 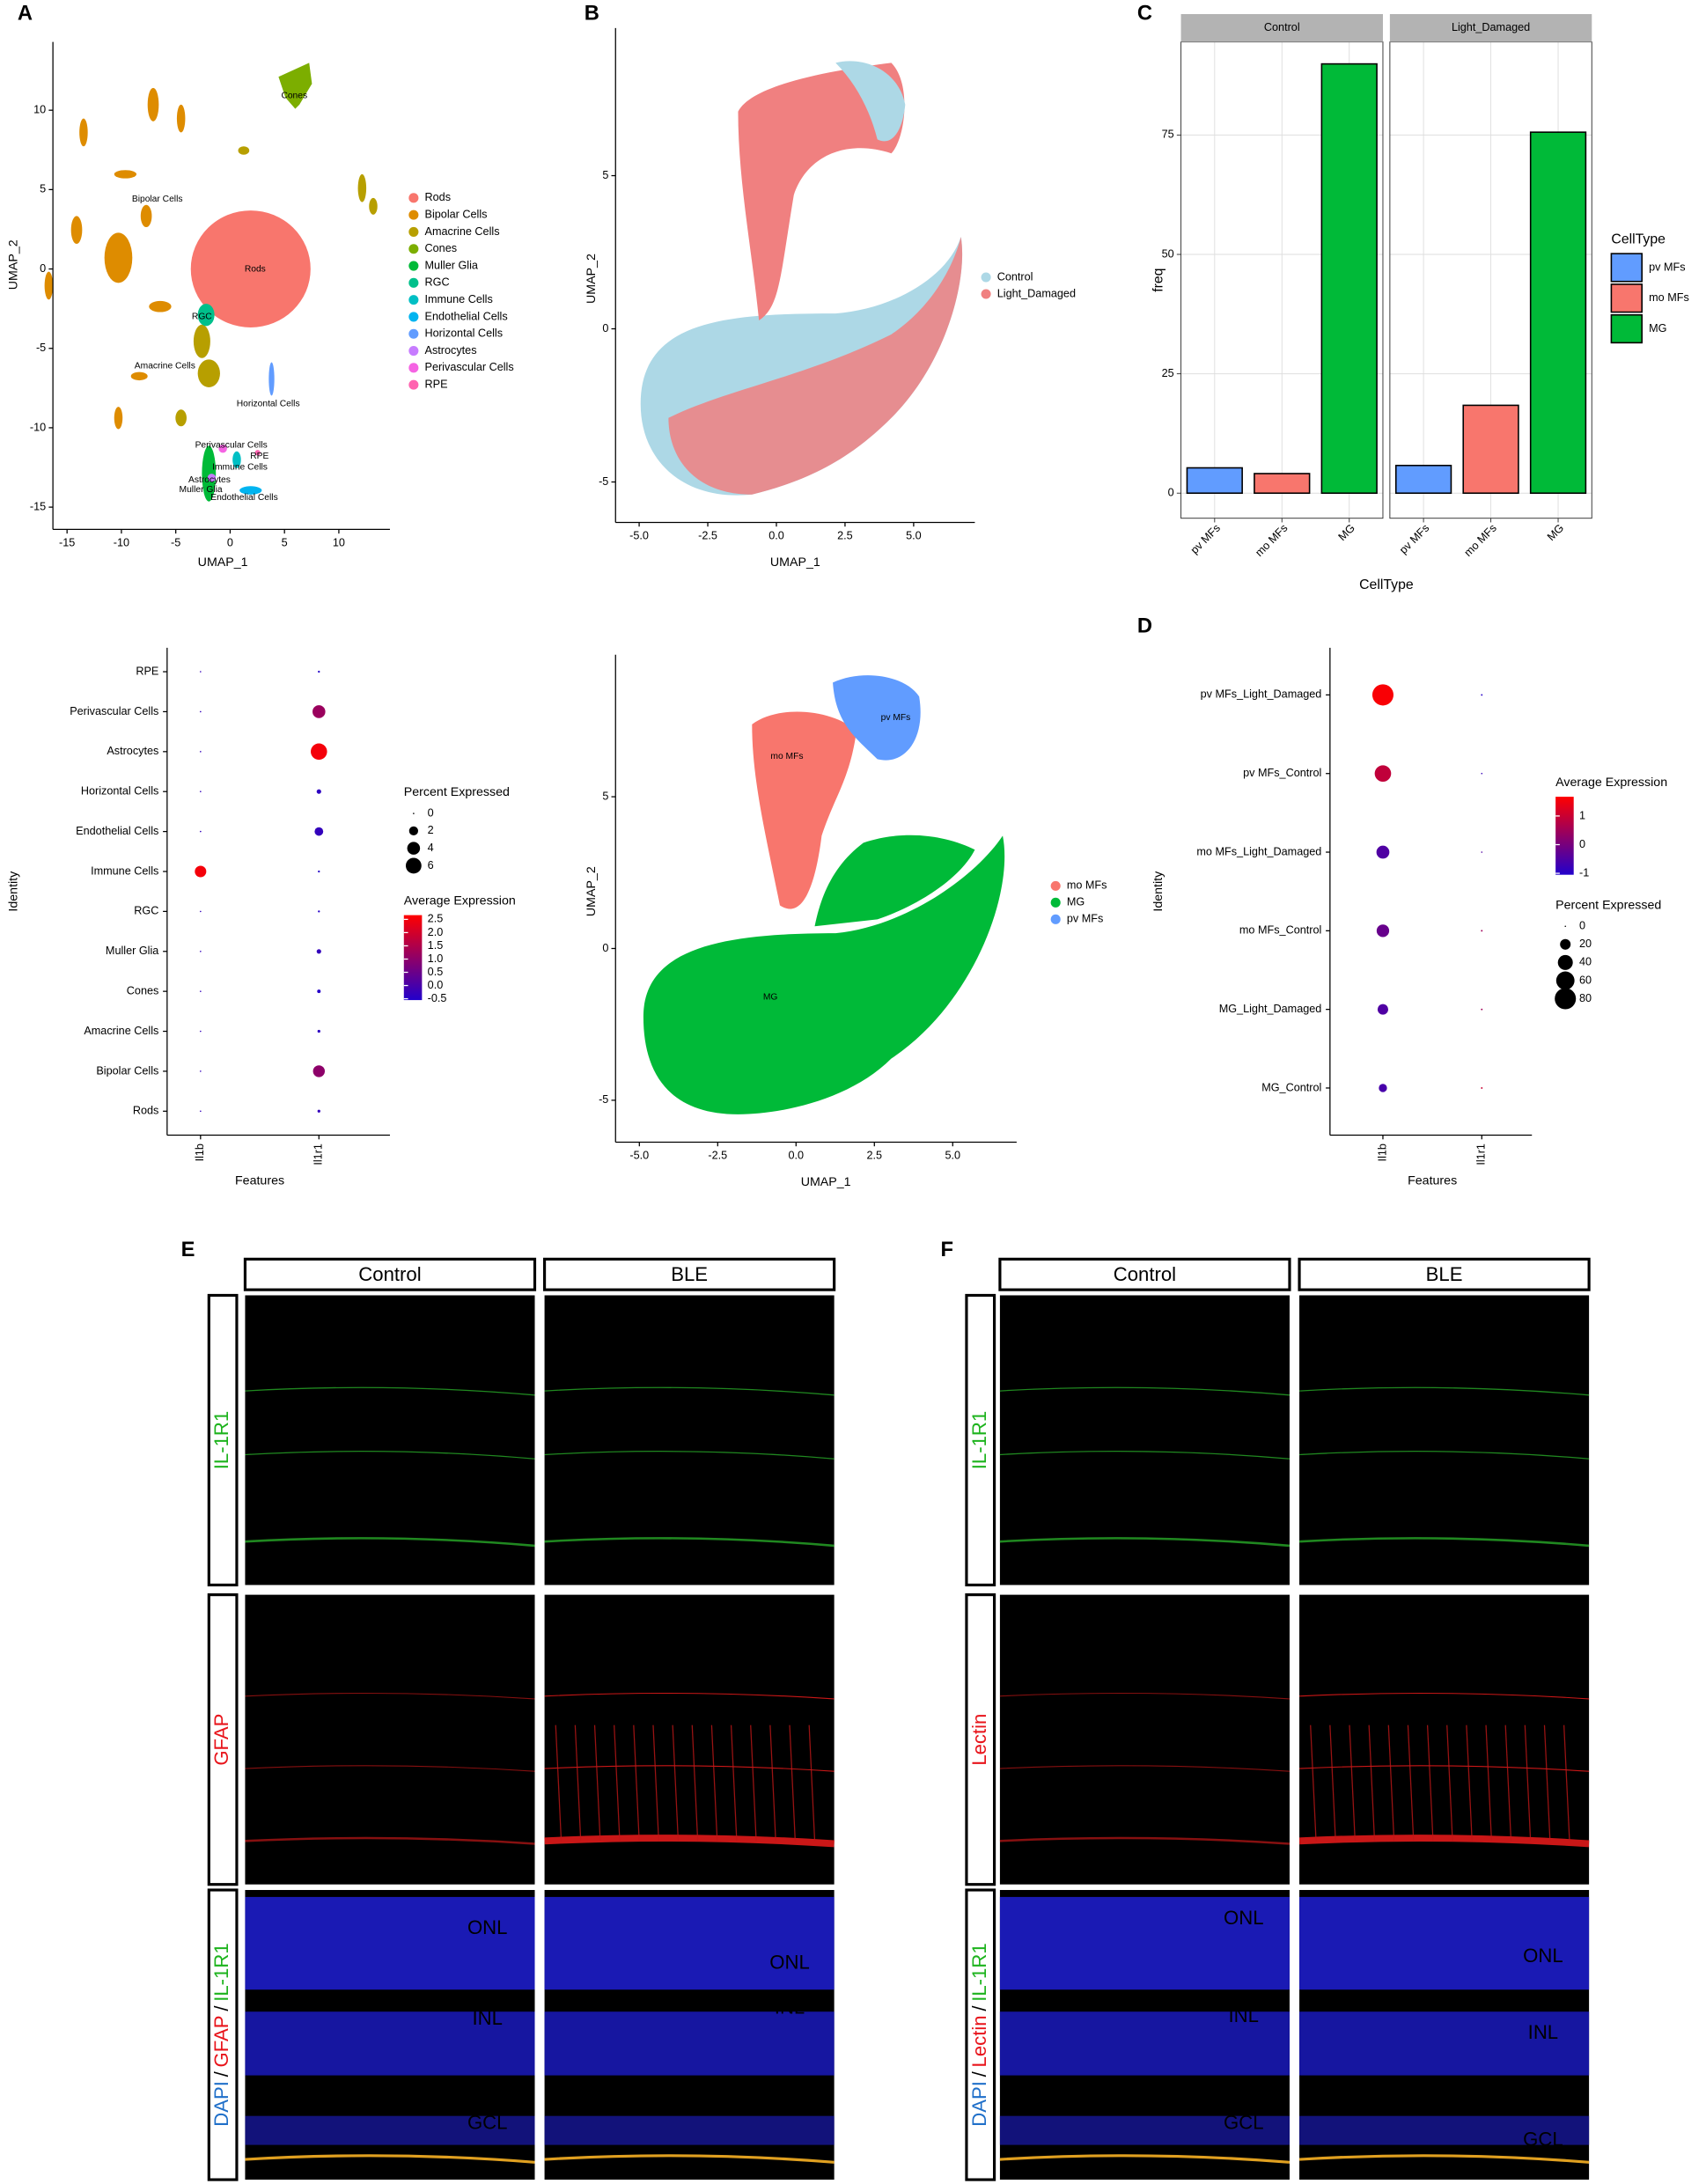 What do you see at coordinates (1432, 1181) in the screenshot?
I see `x-axis-title: Features` at bounding box center [1432, 1181].